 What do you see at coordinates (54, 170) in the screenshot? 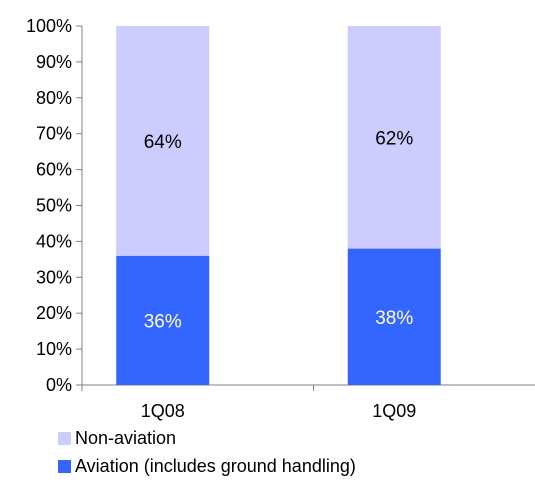
I see `y-tick-label: 60%` at bounding box center [54, 170].